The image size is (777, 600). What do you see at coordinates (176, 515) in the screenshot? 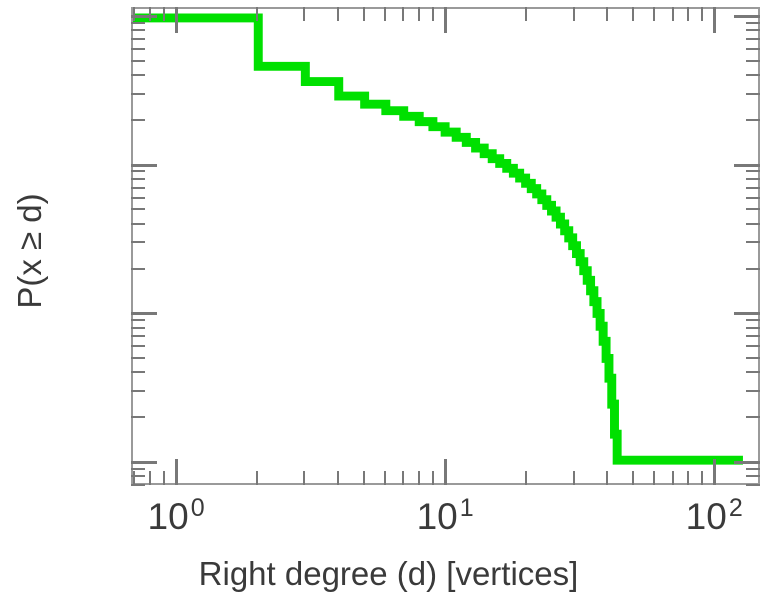
I see `x-tick-label: 100` at bounding box center [176, 515].